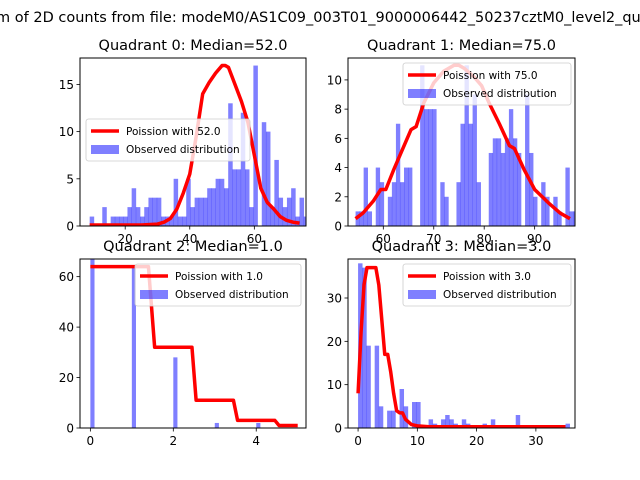  I want to click on x-tick-label: 90, so click(534, 239).